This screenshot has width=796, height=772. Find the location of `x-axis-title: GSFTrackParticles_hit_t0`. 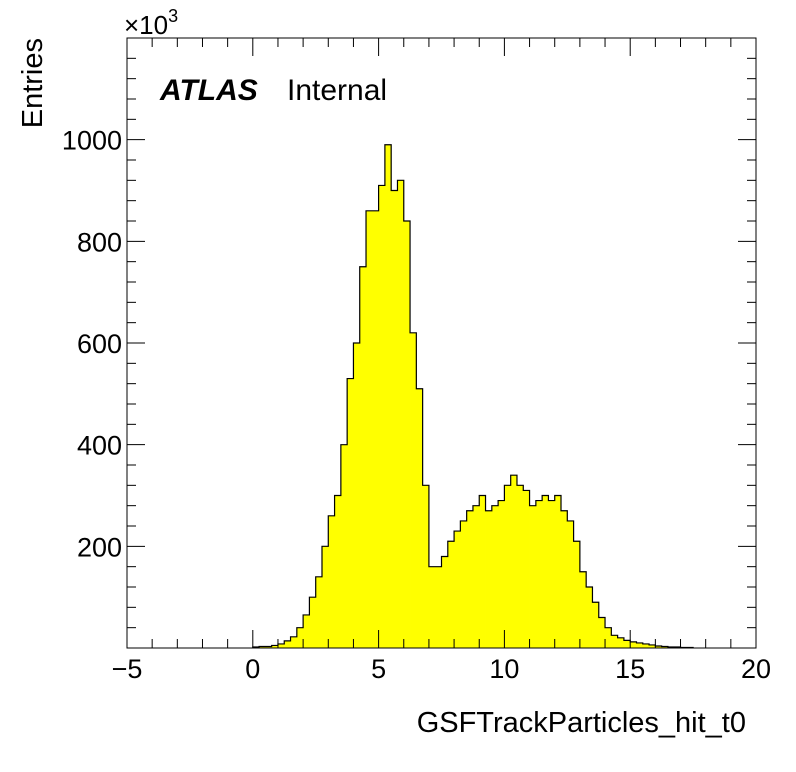

x-axis-title: GSFTrackParticles_hit_t0 is located at coordinates (581, 723).